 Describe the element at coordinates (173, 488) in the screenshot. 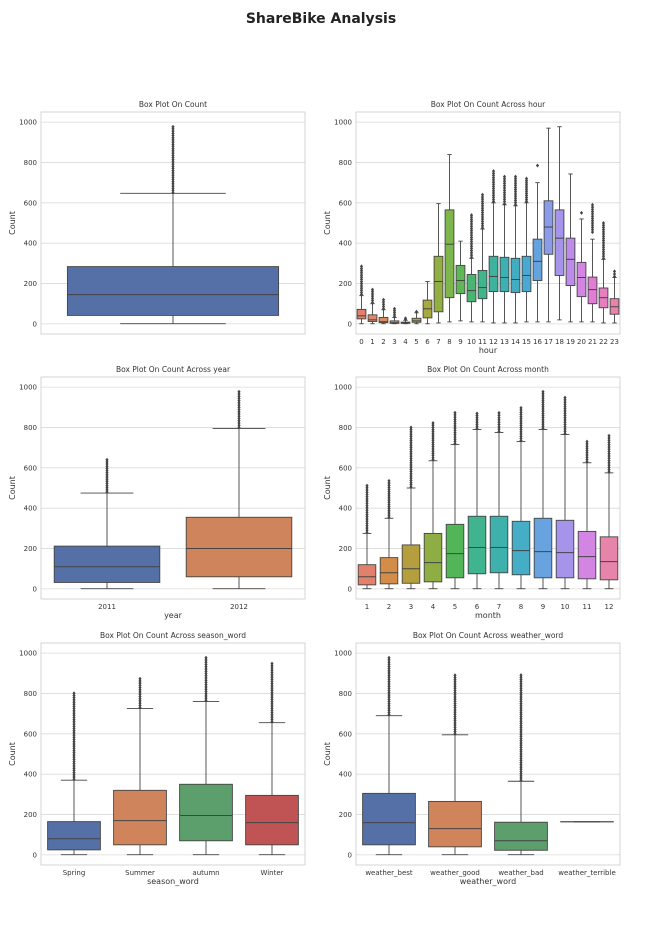

I see `axes-frame` at that location.